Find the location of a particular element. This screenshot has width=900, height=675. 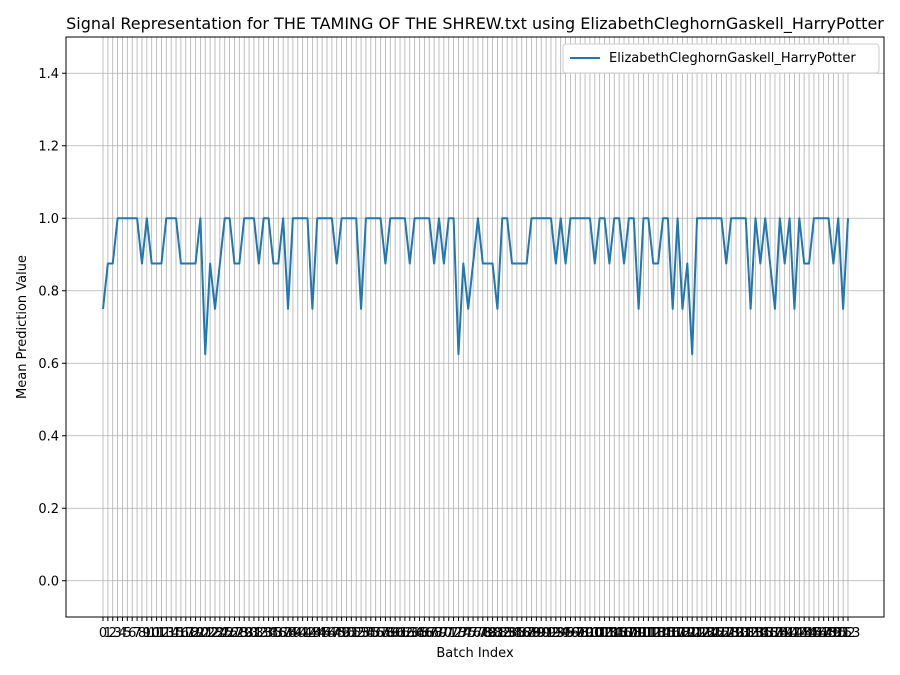

x-tick-label: 5 is located at coordinates (127, 633).